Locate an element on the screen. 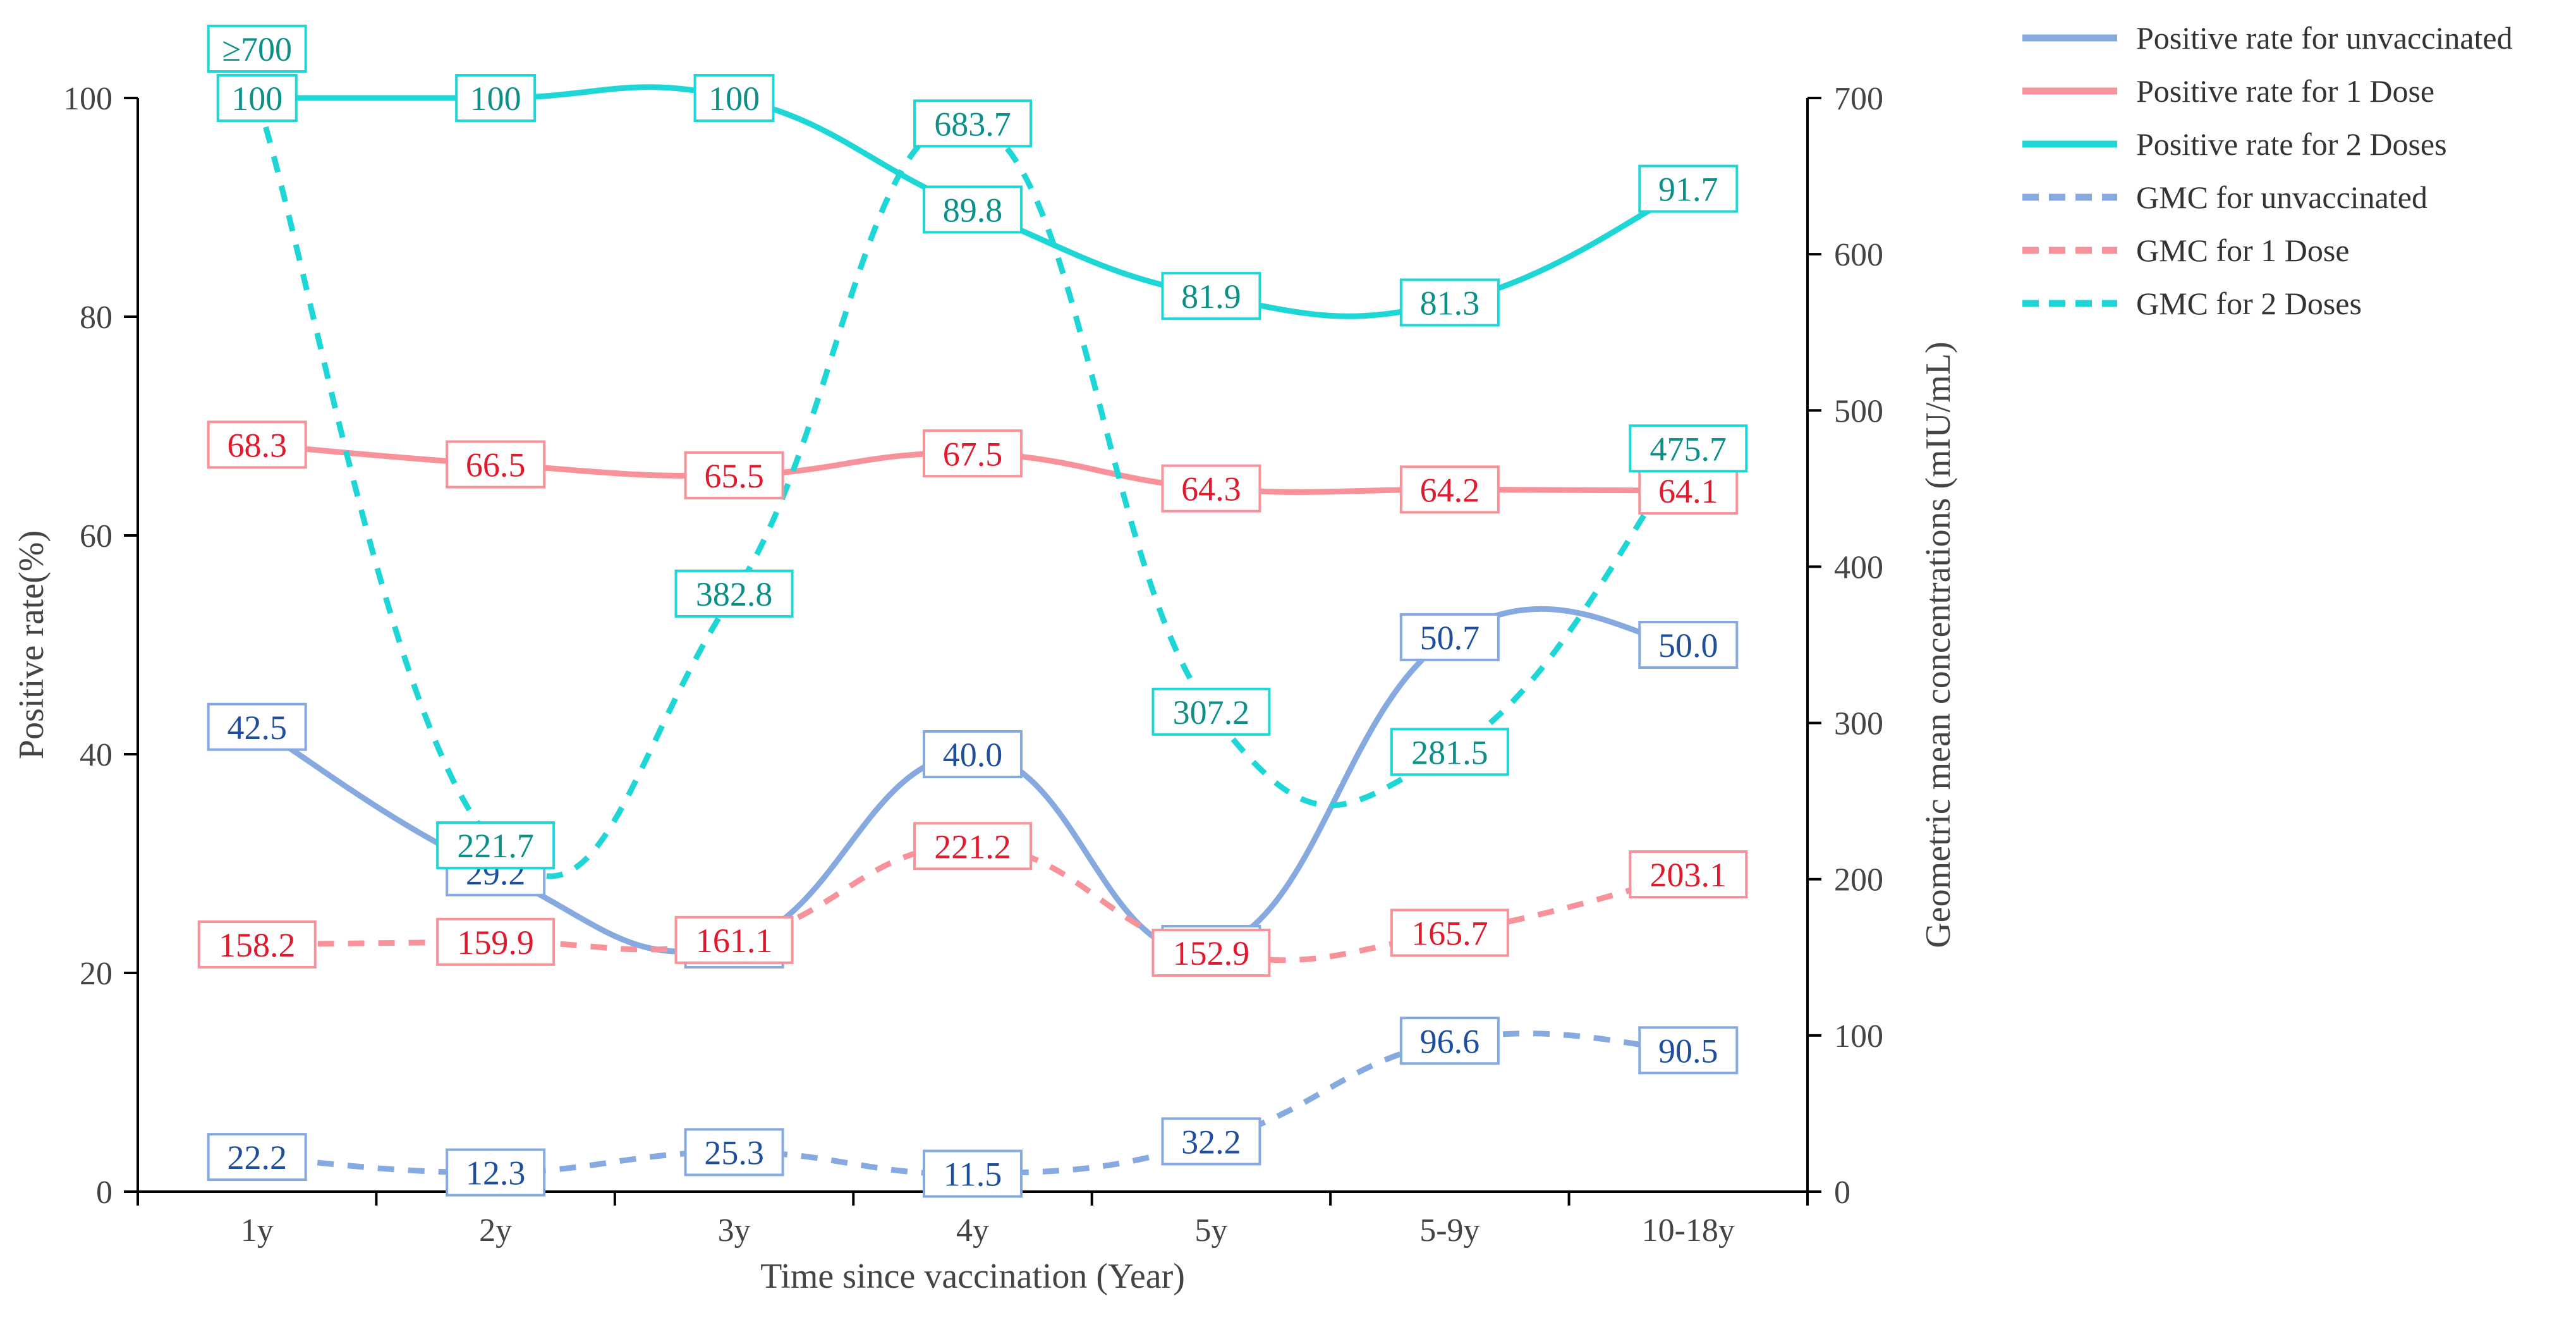 The image size is (2576, 1320). data-label: 158.2 is located at coordinates (257, 944).